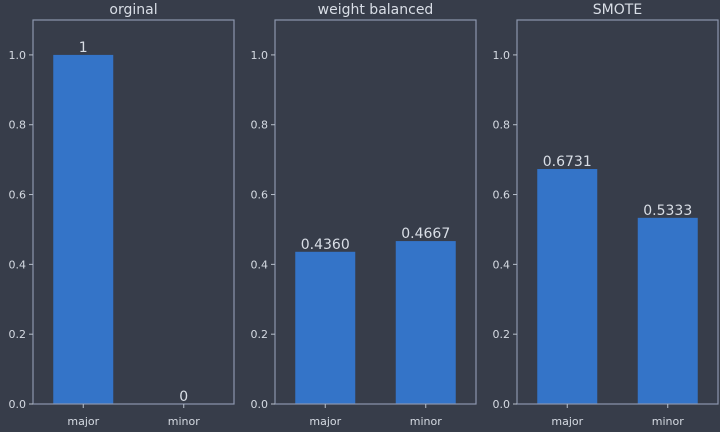 This screenshot has height=432, width=720. Describe the element at coordinates (567, 162) in the screenshot. I see `data-label: 0.6731` at that location.